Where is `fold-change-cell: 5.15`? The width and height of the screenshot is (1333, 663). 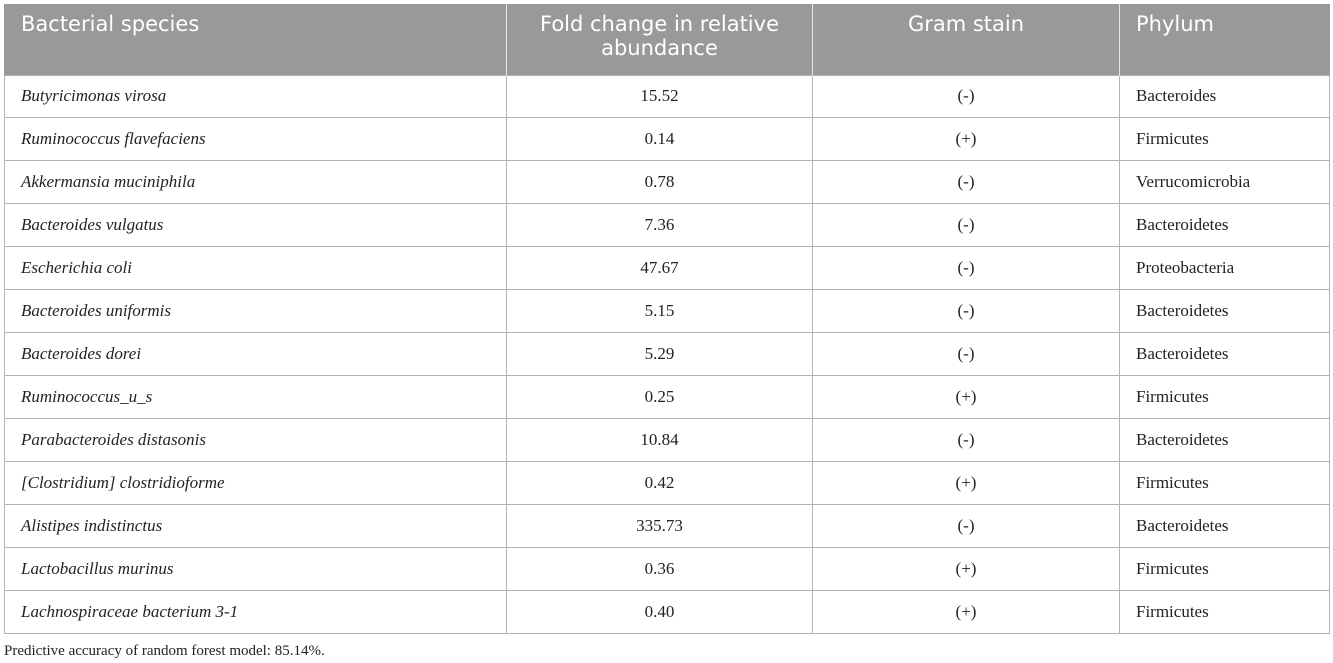 fold-change-cell: 5.15 is located at coordinates (659, 310).